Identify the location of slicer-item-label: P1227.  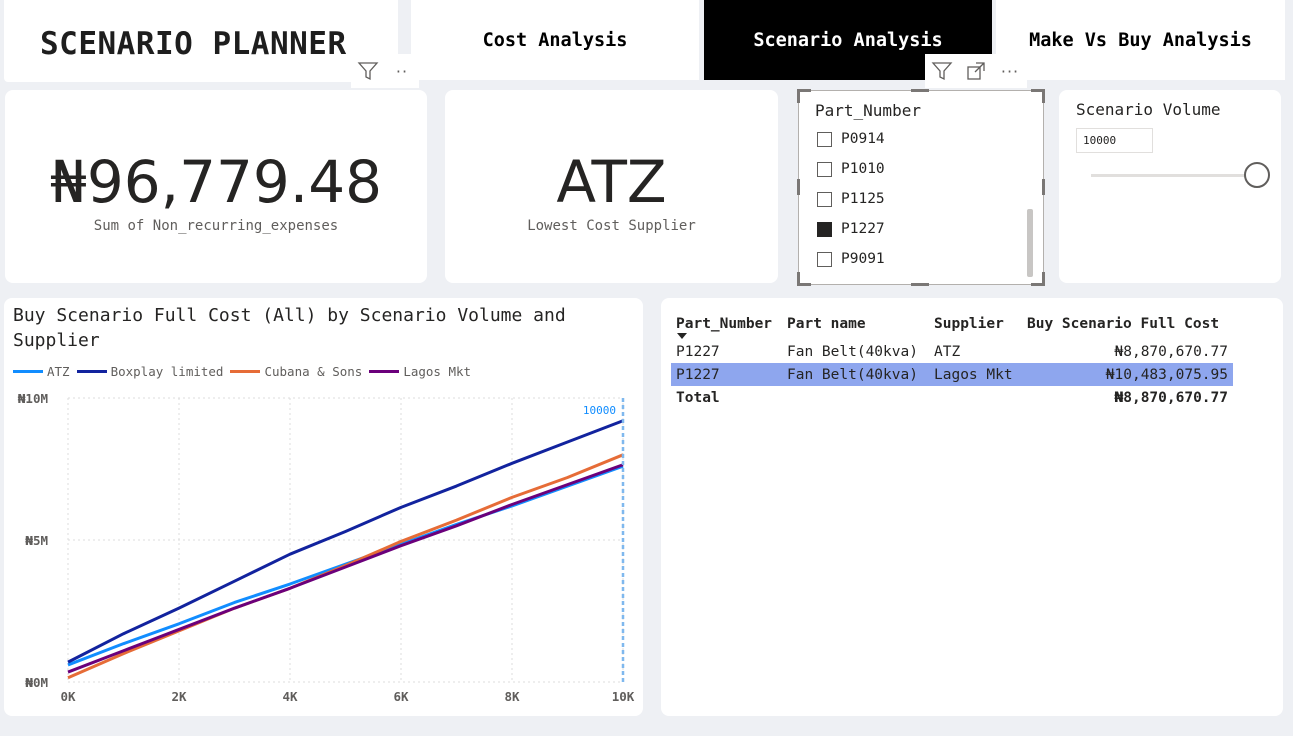
(863, 229).